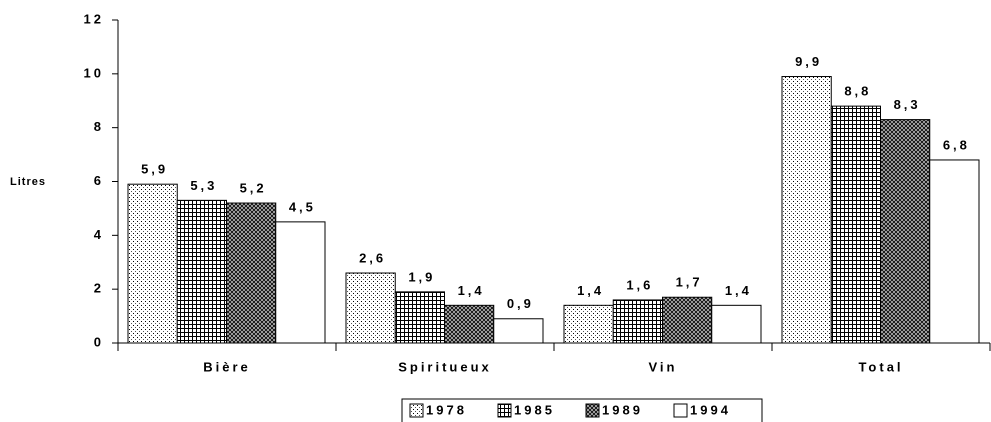 Image resolution: width=991 pixels, height=422 pixels. I want to click on data-label: 6,8, so click(956, 144).